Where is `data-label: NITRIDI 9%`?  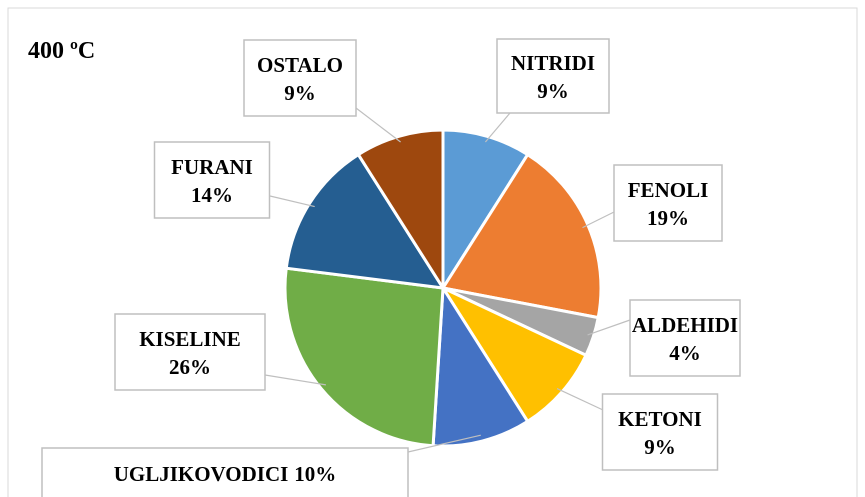
data-label: NITRIDI 9% is located at coordinates (553, 77).